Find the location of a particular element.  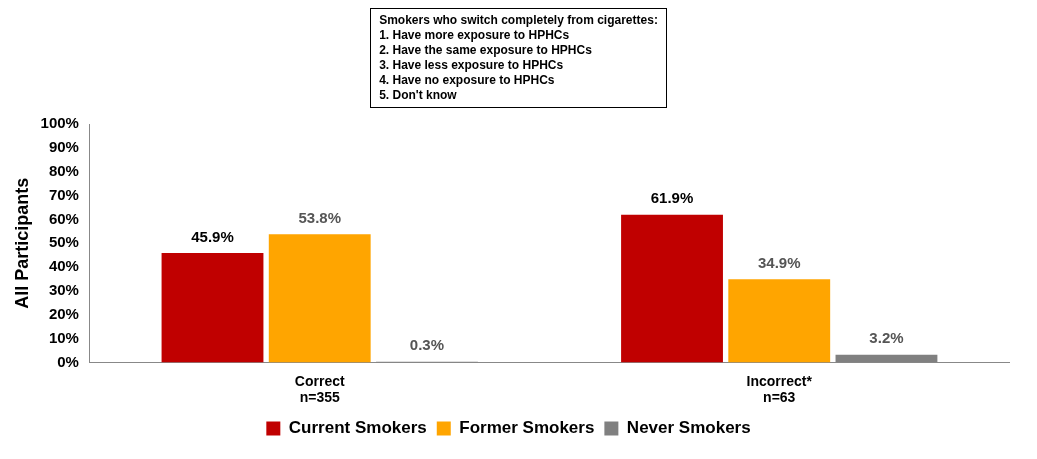

y-tick-label: 100% is located at coordinates (59, 123).